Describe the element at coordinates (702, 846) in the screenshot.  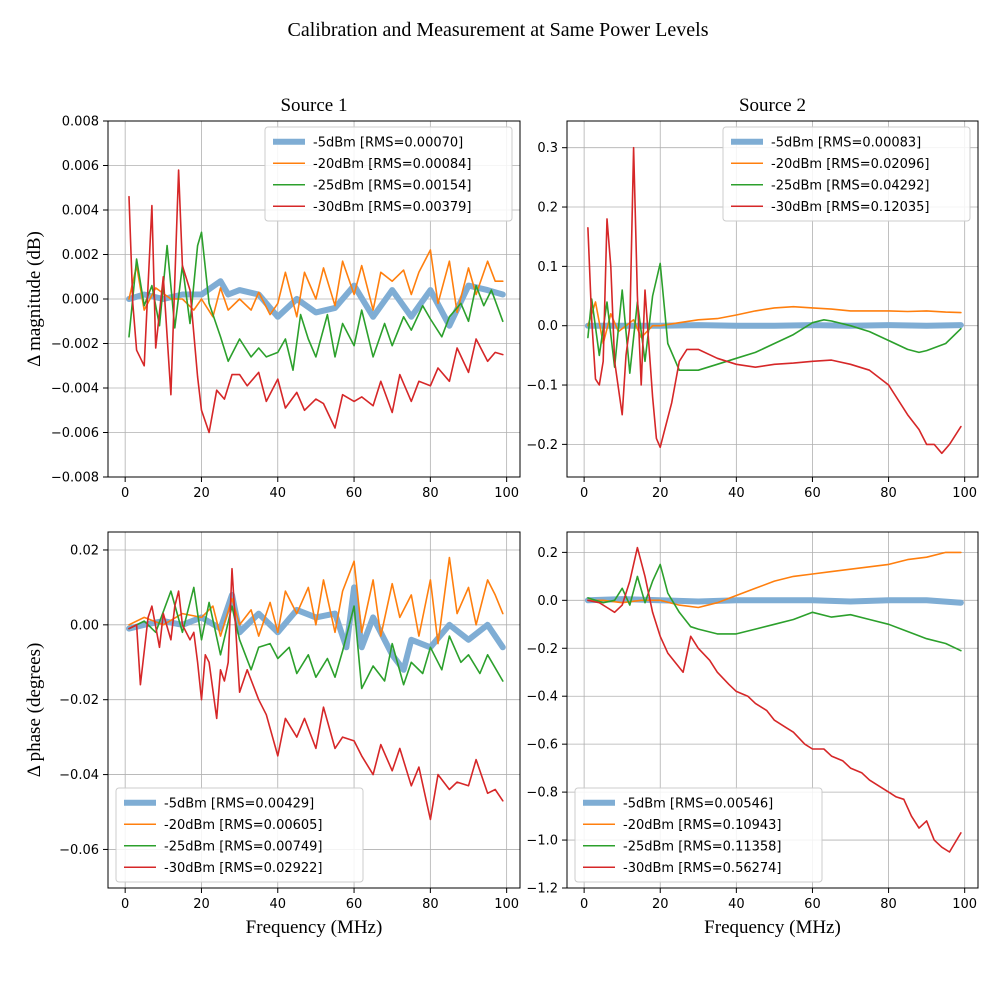
I see `legend-label: -25dBm [RMS=0.11358]` at that location.